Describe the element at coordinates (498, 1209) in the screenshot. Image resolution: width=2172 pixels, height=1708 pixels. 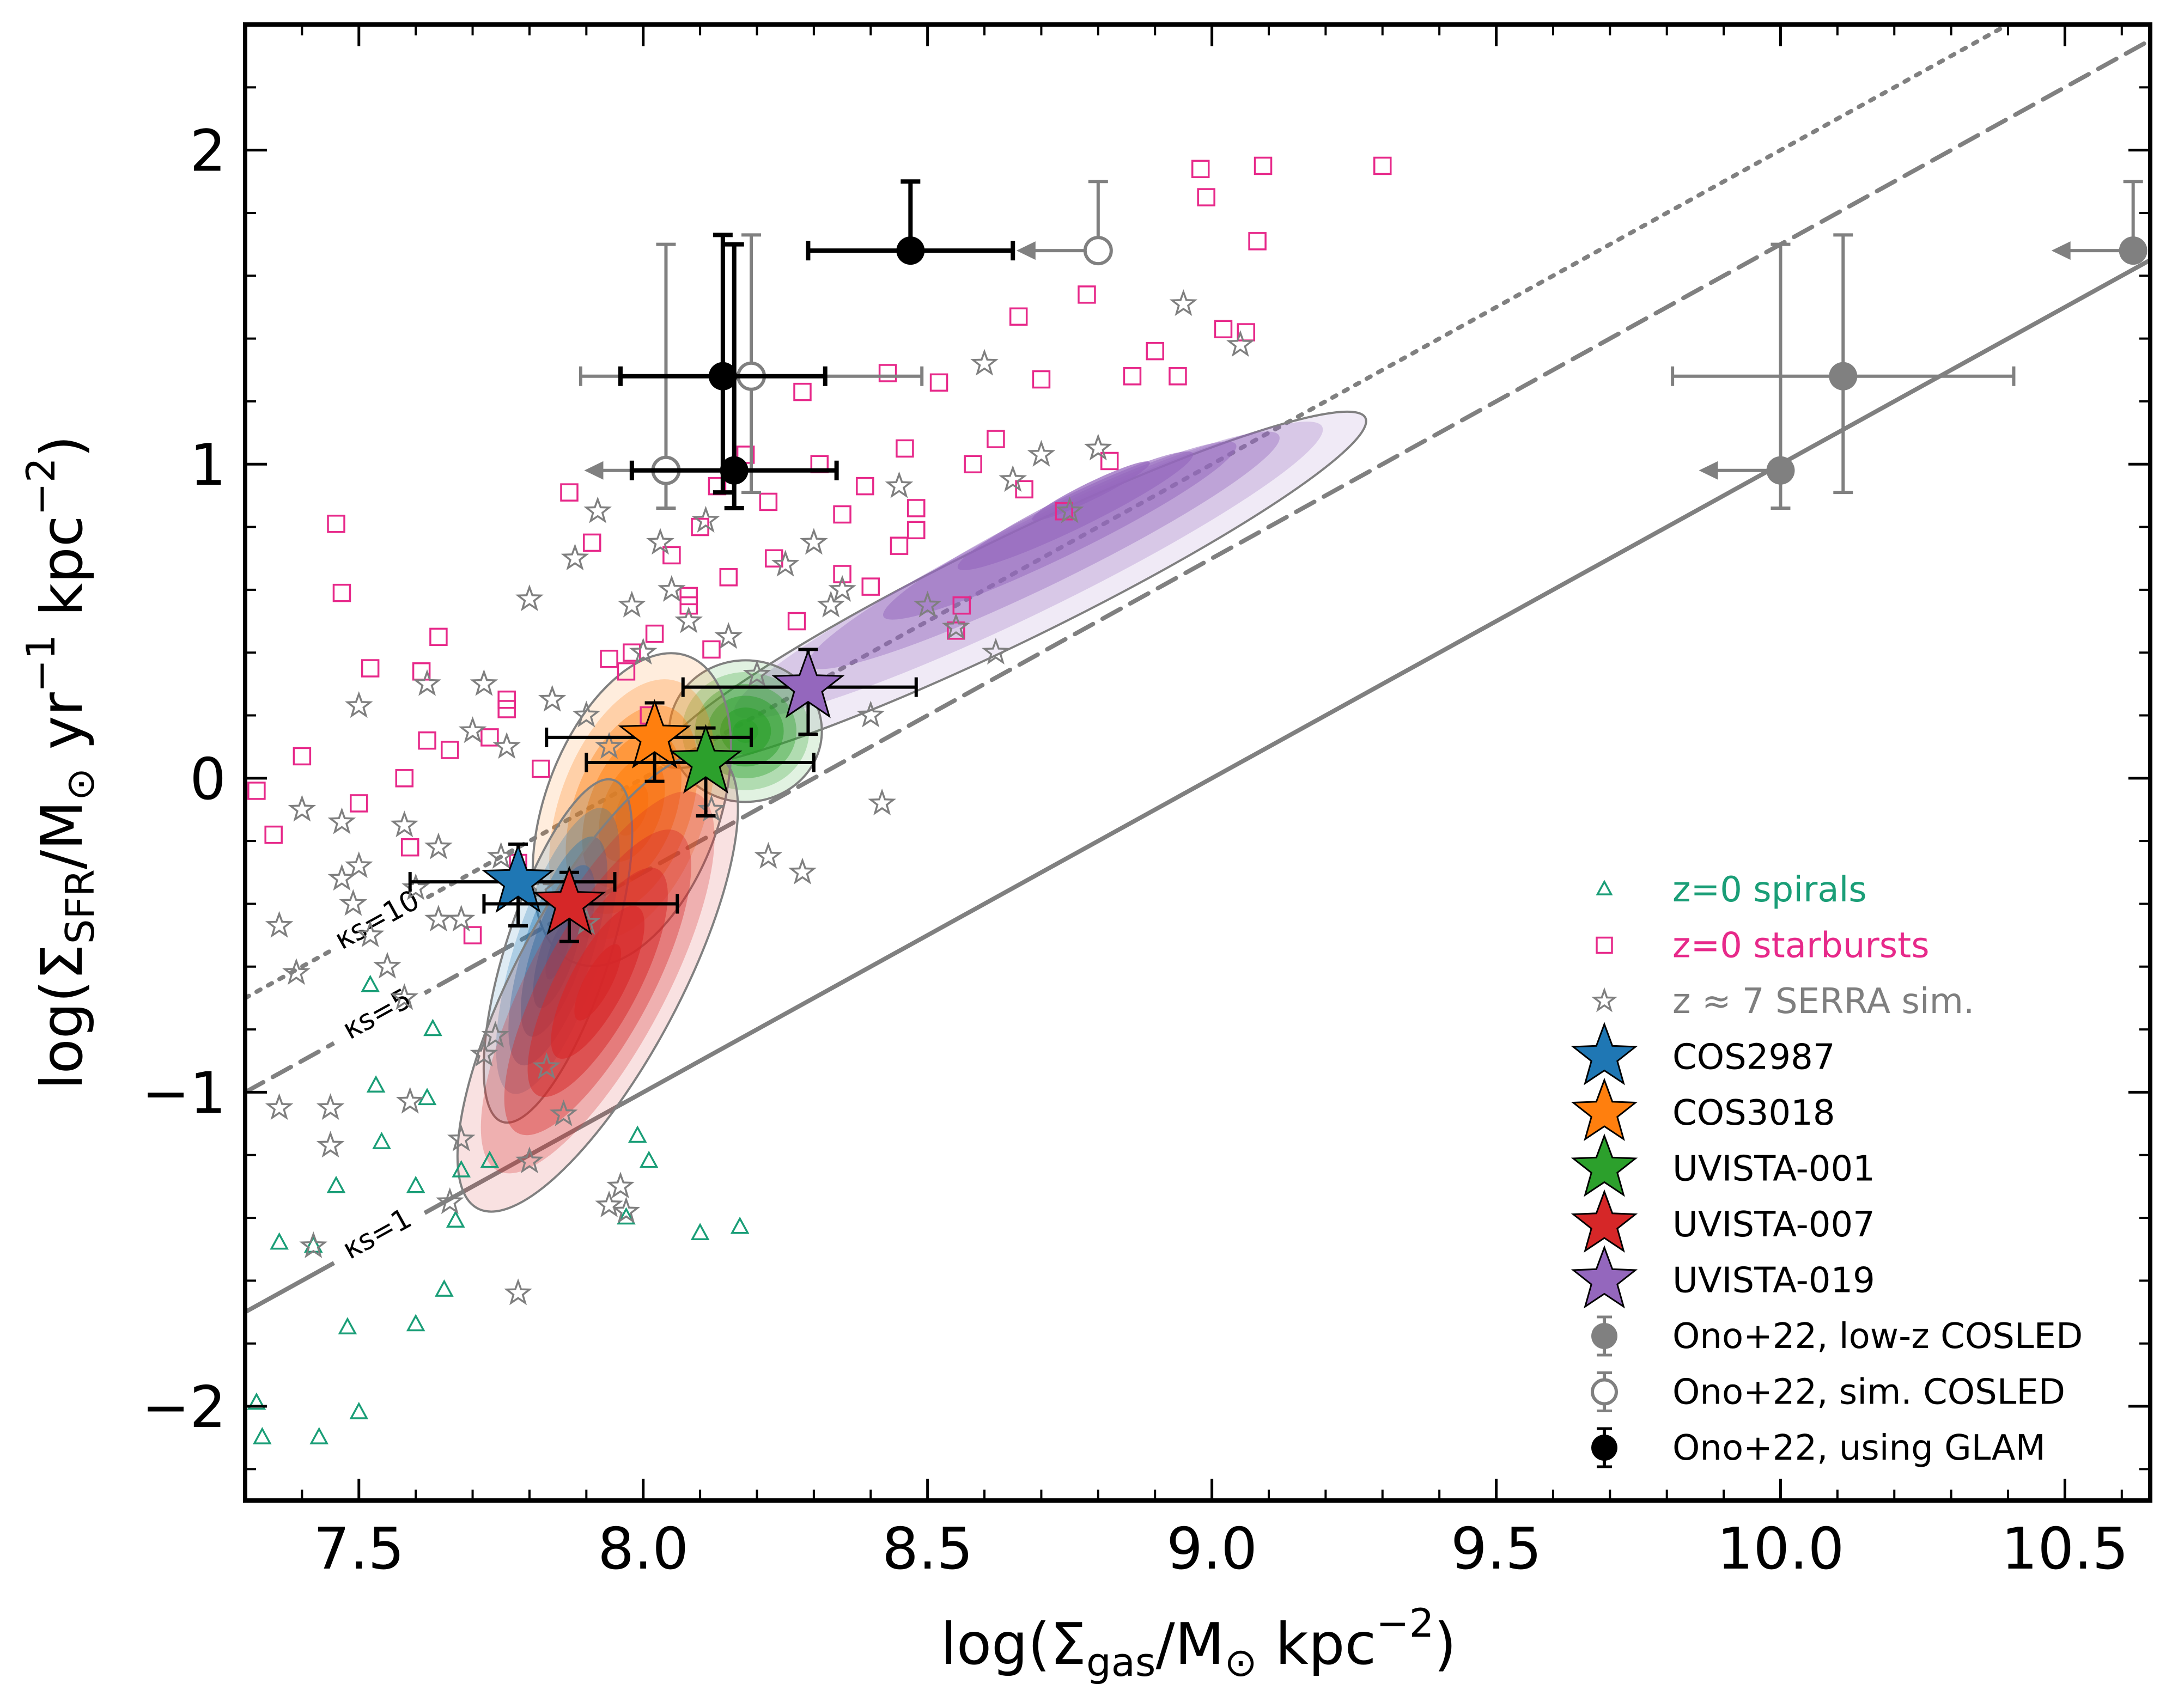
I see `series-z-0-spirals` at that location.